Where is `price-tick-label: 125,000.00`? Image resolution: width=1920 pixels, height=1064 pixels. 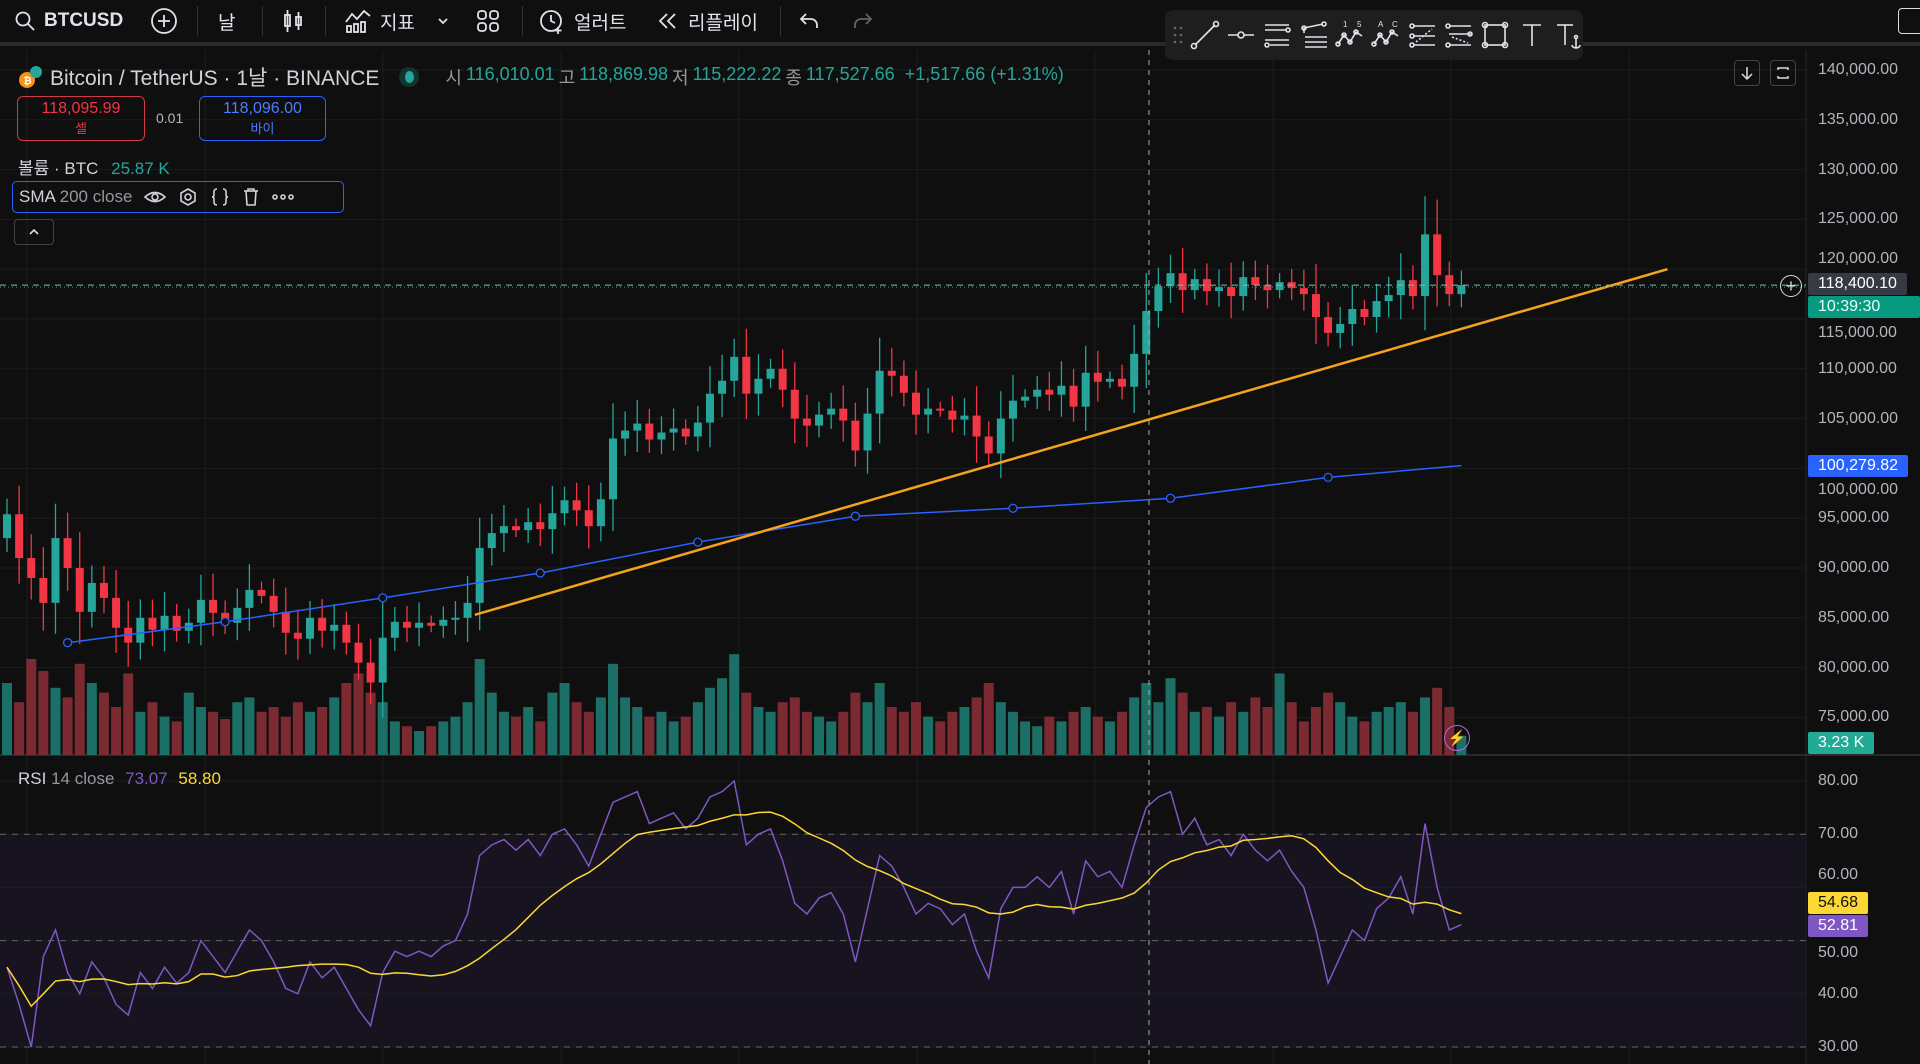
price-tick-label: 125,000.00 is located at coordinates (1858, 219).